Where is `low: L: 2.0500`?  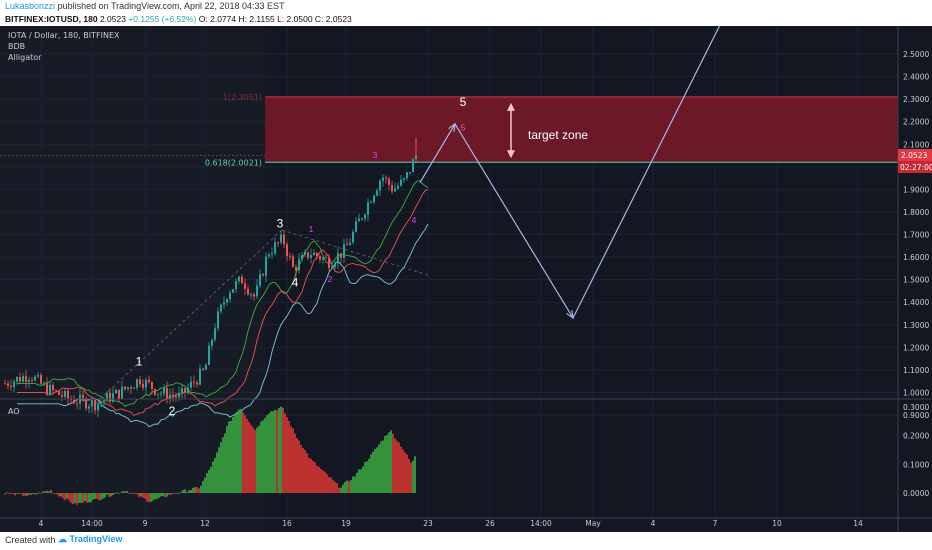
low: L: 2.0500 is located at coordinates (295, 19).